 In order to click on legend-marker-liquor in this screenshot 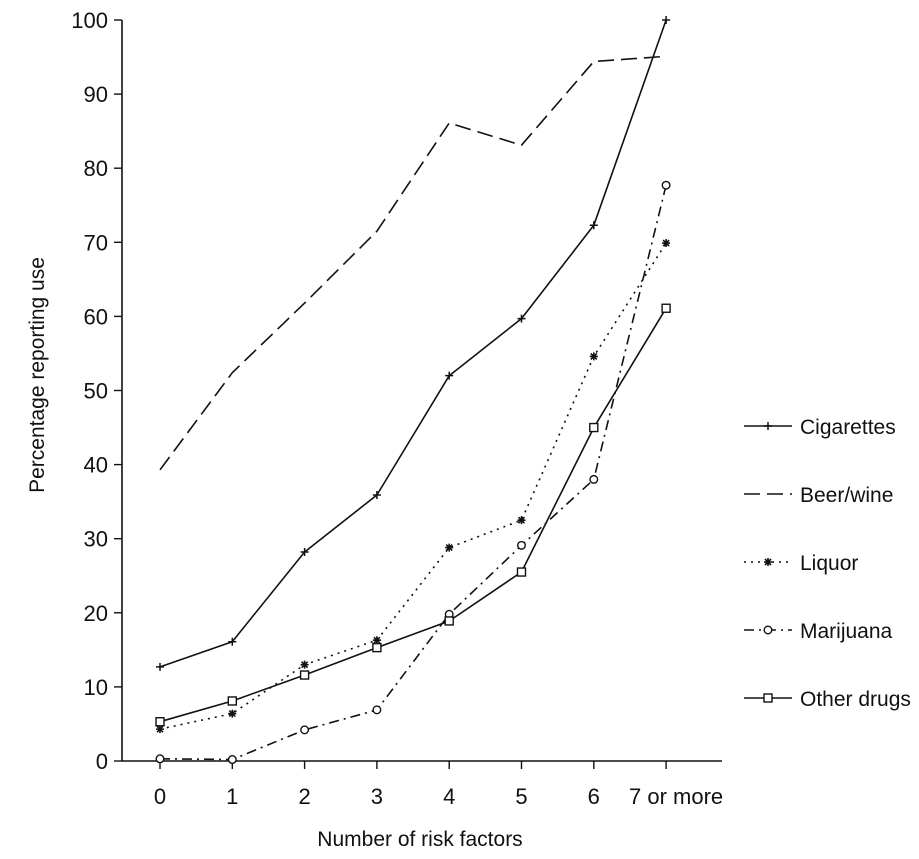, I will do `click(768, 562)`.